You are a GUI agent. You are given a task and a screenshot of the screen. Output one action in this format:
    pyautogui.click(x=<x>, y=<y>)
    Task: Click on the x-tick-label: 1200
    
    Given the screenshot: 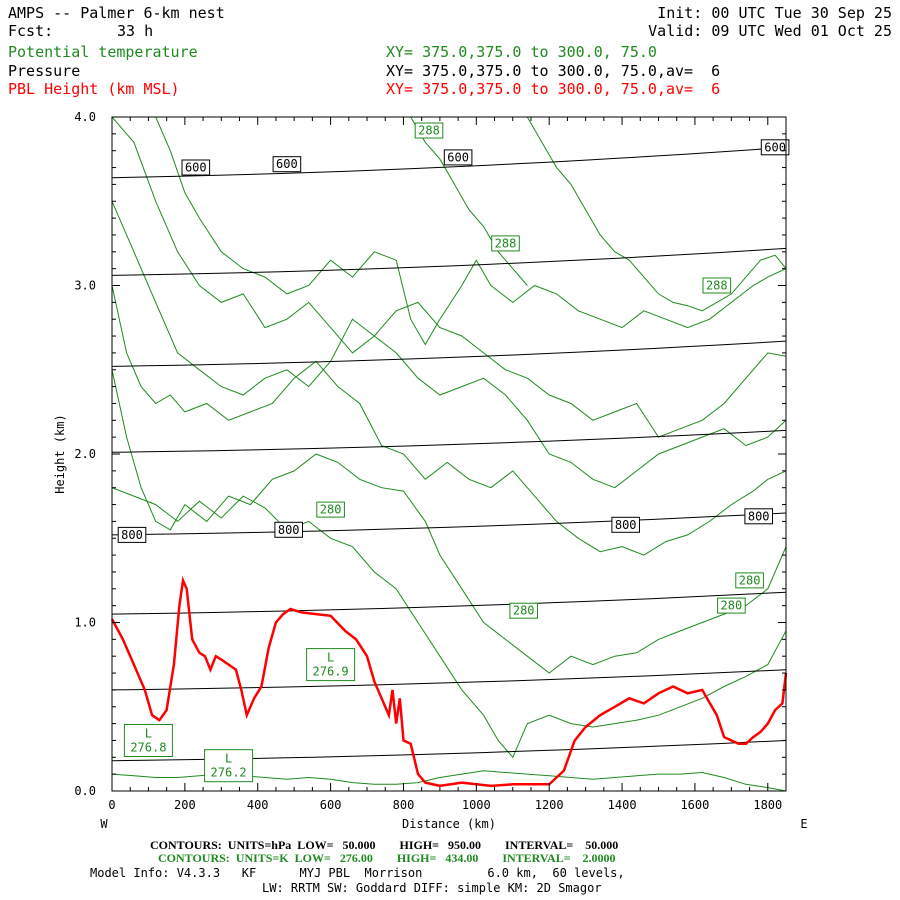 What is the action you would take?
    pyautogui.click(x=549, y=805)
    